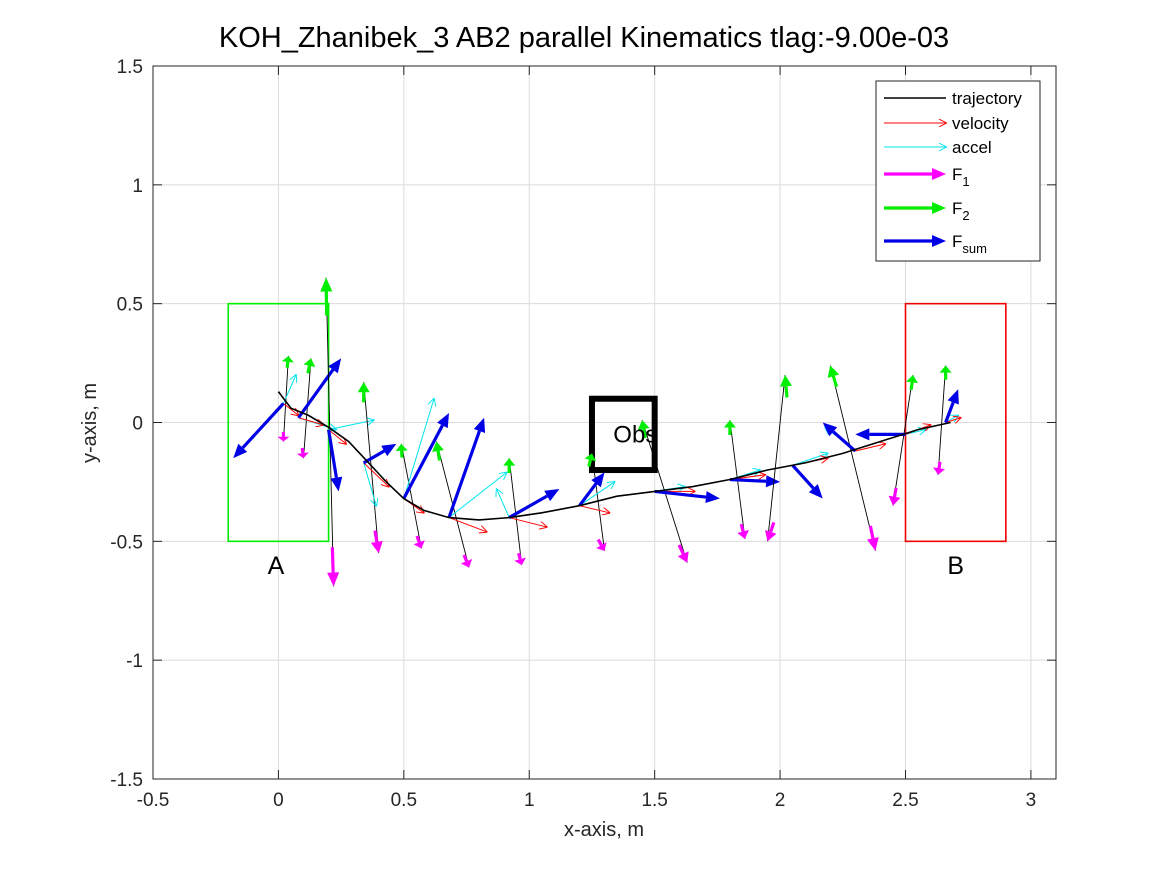 The image size is (1167, 875). I want to click on obstacle-label: Obs, so click(635, 434).